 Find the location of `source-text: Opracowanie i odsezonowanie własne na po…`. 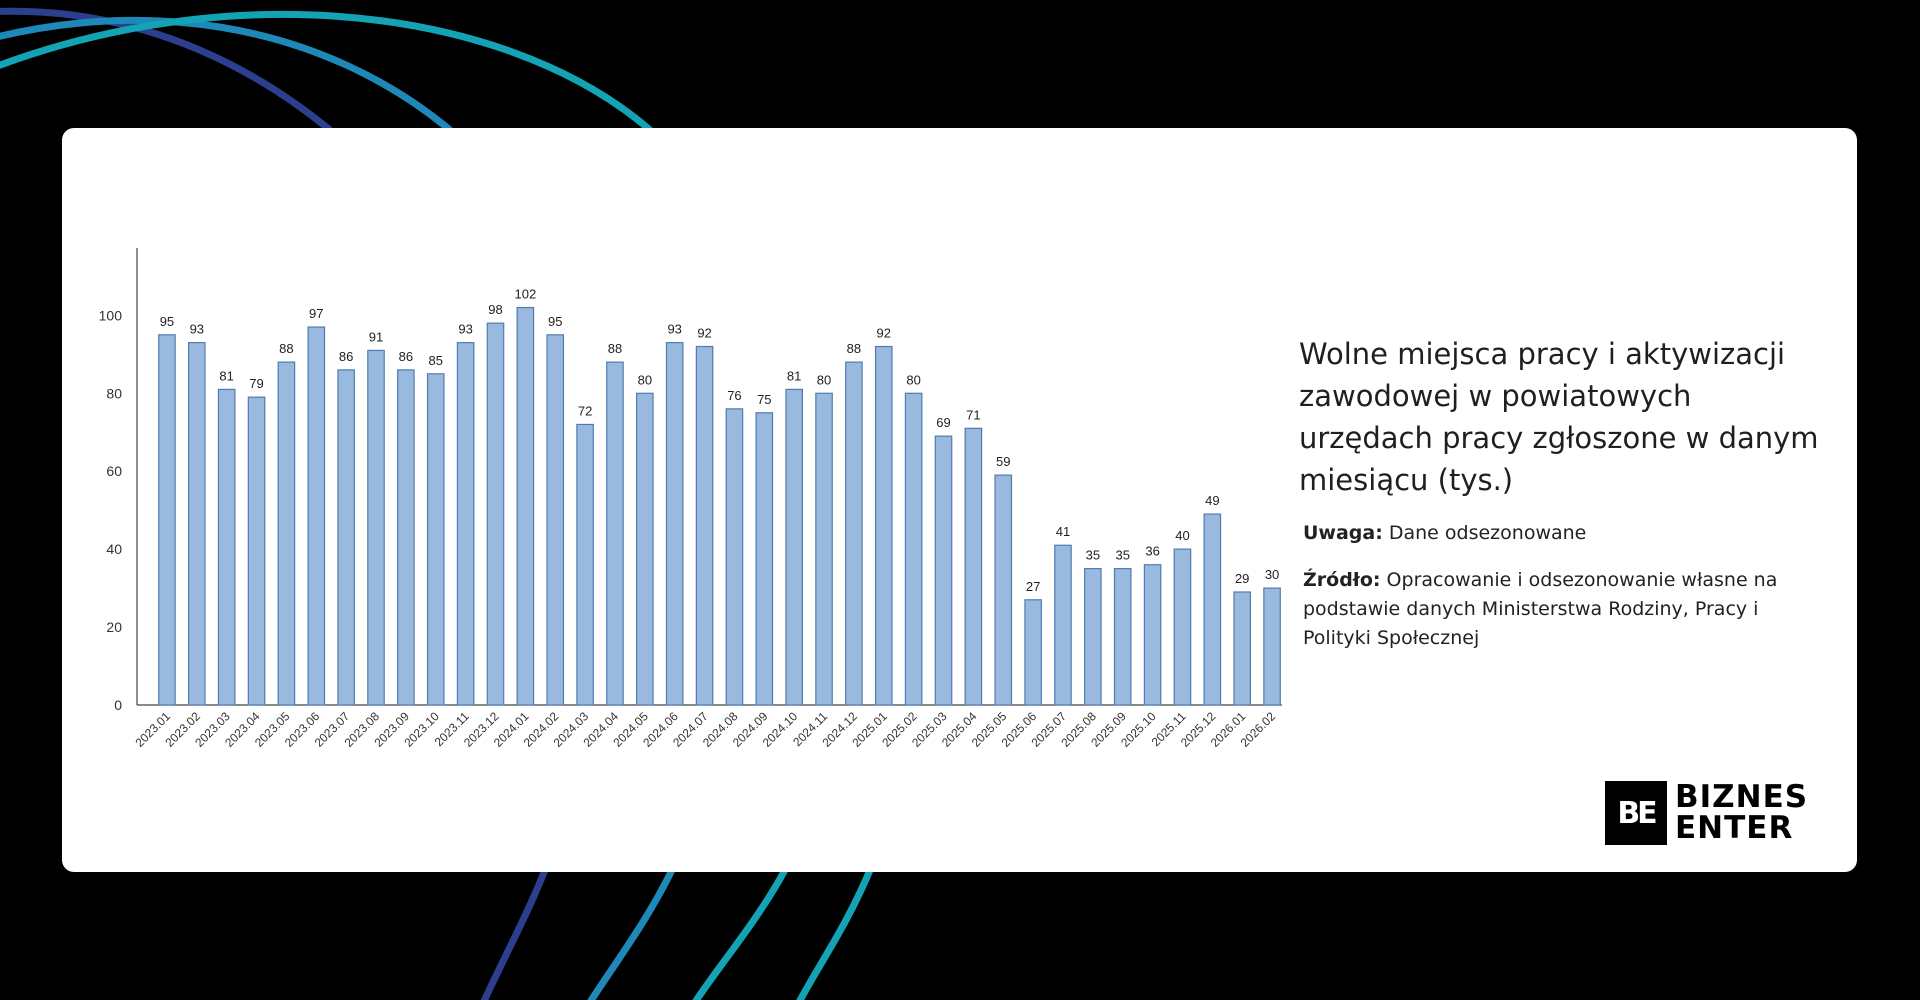

source-text: Opracowanie i odsezonowanie własne na po… is located at coordinates (1540, 609).